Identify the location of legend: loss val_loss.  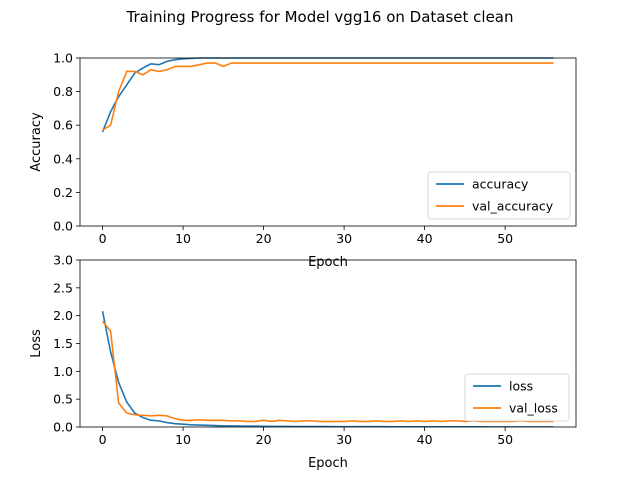
(517, 397).